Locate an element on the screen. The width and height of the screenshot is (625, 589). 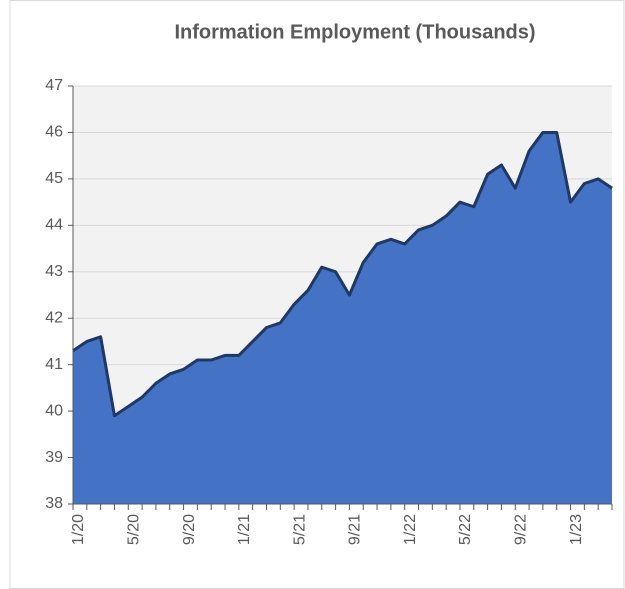
x-tick-label: 1/21 is located at coordinates (244, 529).